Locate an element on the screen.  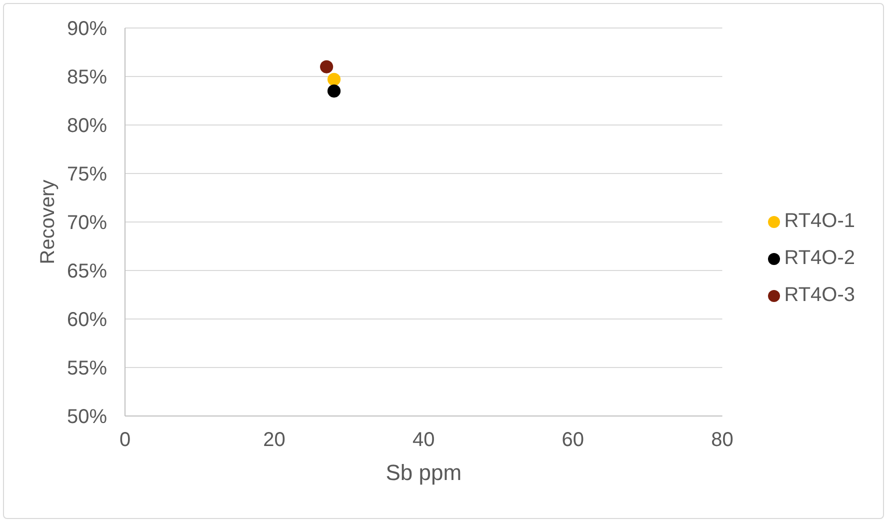
y-axis-title: Recovery is located at coordinates (48, 222).